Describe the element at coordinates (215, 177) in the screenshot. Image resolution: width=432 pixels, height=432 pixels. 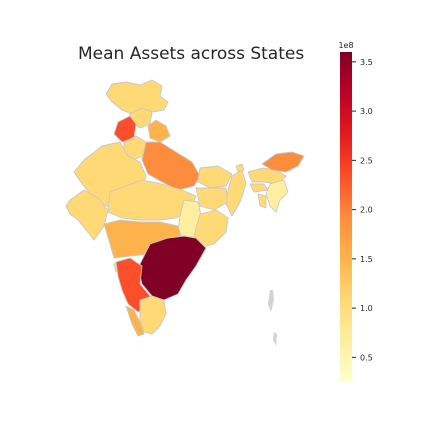
I see `region-bihar` at that location.